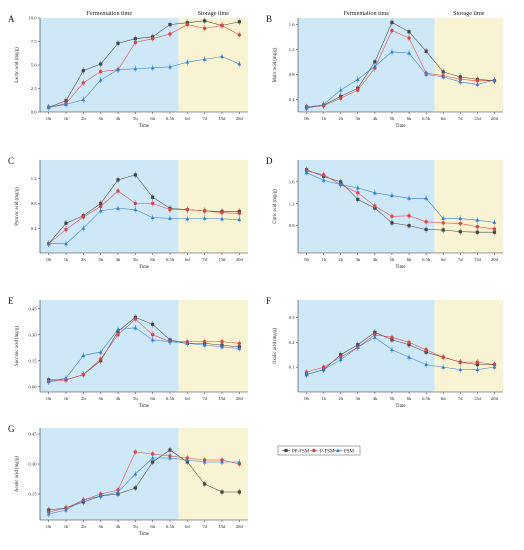  What do you see at coordinates (292, 99) in the screenshot?
I see `y-tick-label: 0.4` at bounding box center [292, 99].